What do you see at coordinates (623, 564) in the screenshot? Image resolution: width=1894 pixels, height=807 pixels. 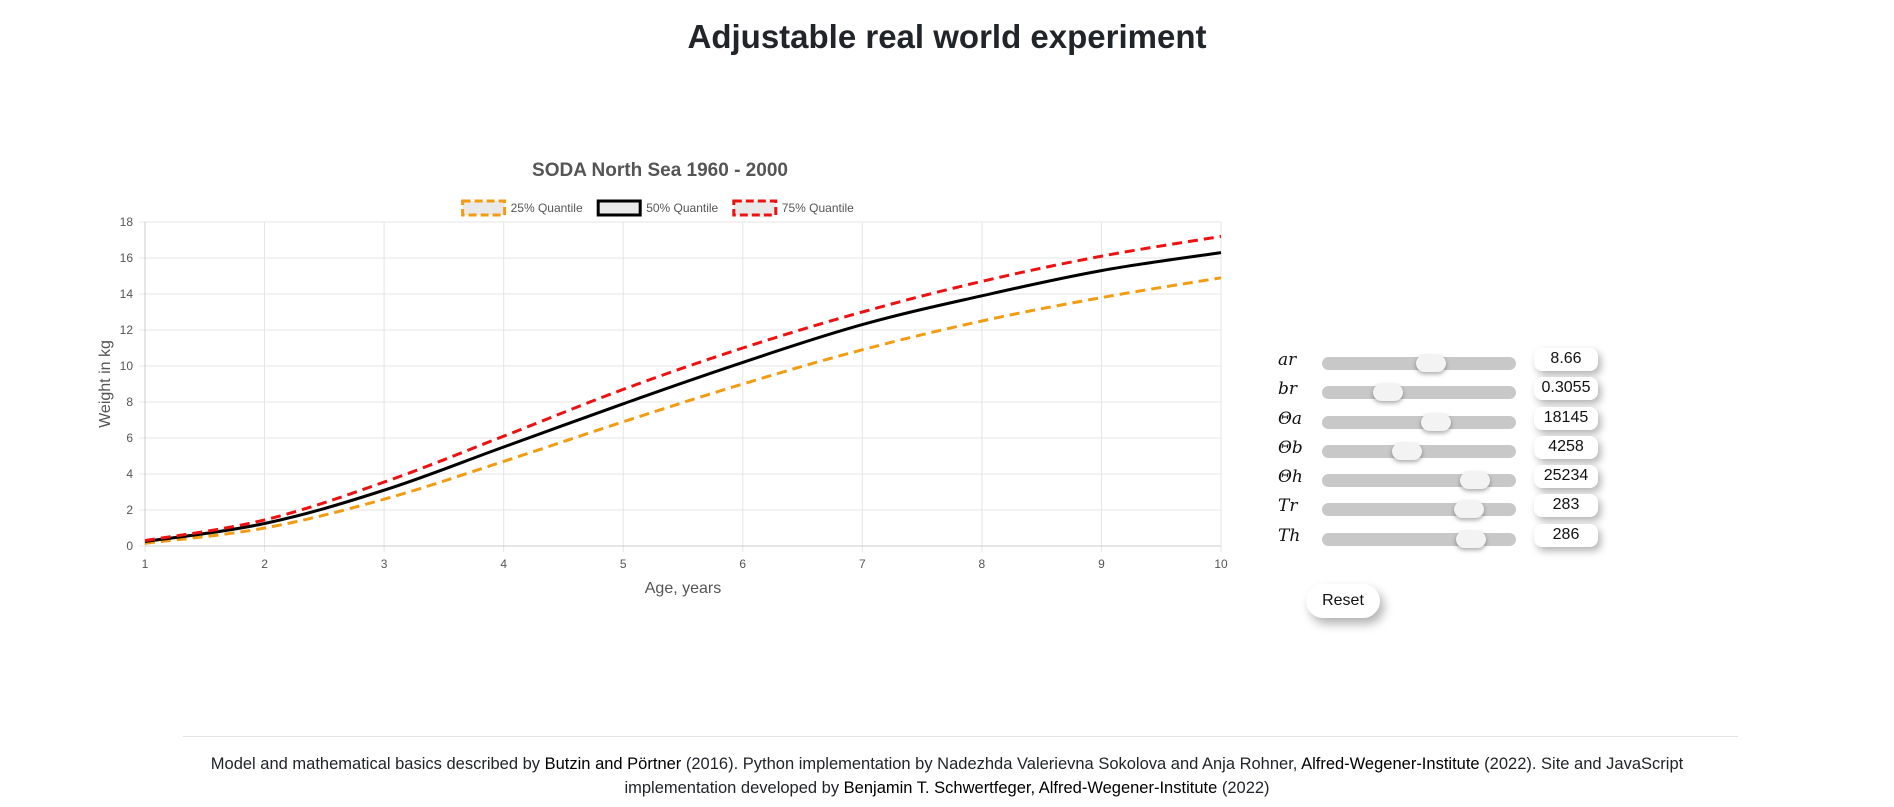 I see `x-tick-label: 5` at bounding box center [623, 564].